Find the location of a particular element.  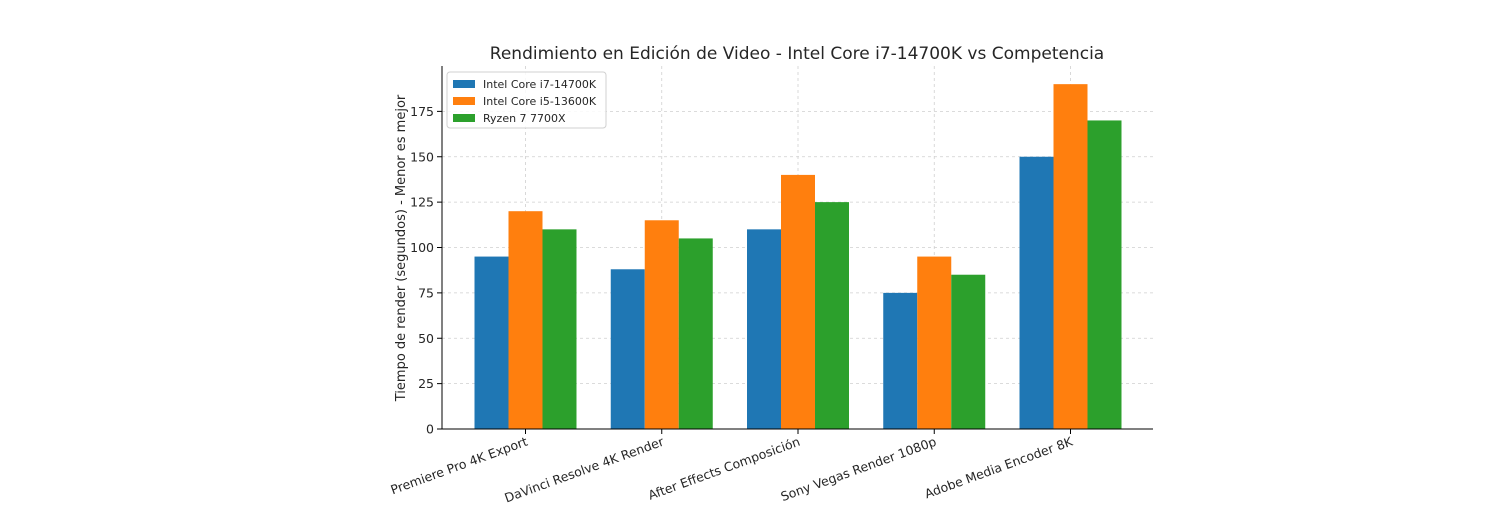

x-tick-label: Premiere Pro 4K Export is located at coordinates (459, 466).